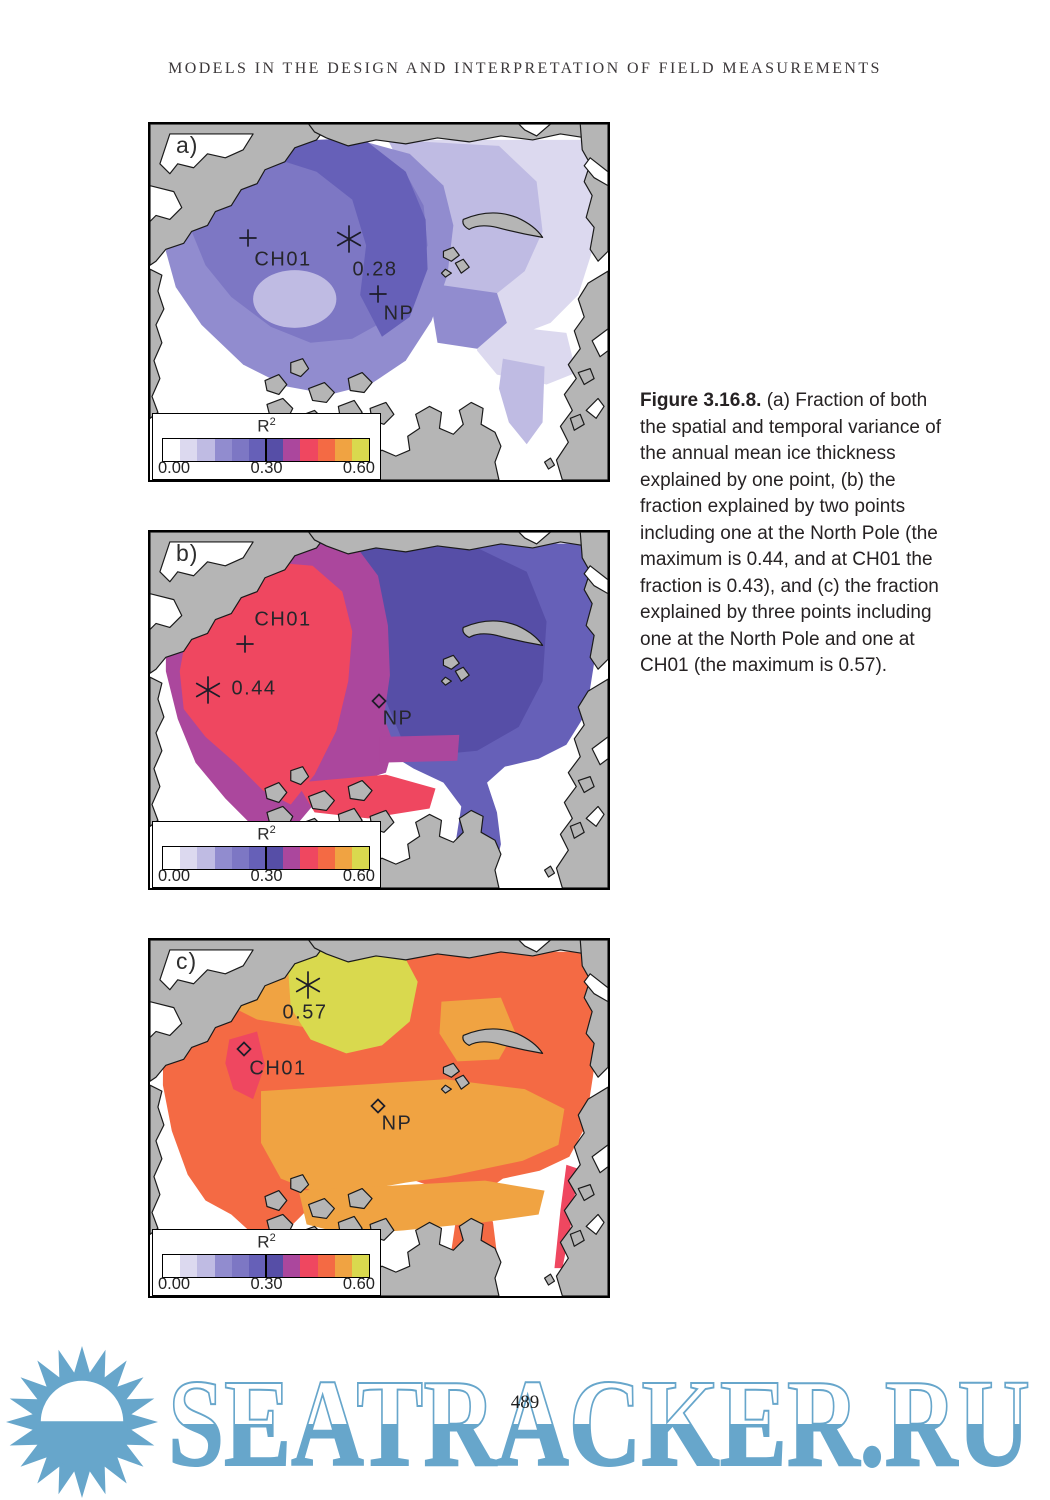 This screenshot has height=1500, width=1050. Describe the element at coordinates (525, 1402) in the screenshot. I see `page-number: 489` at that location.